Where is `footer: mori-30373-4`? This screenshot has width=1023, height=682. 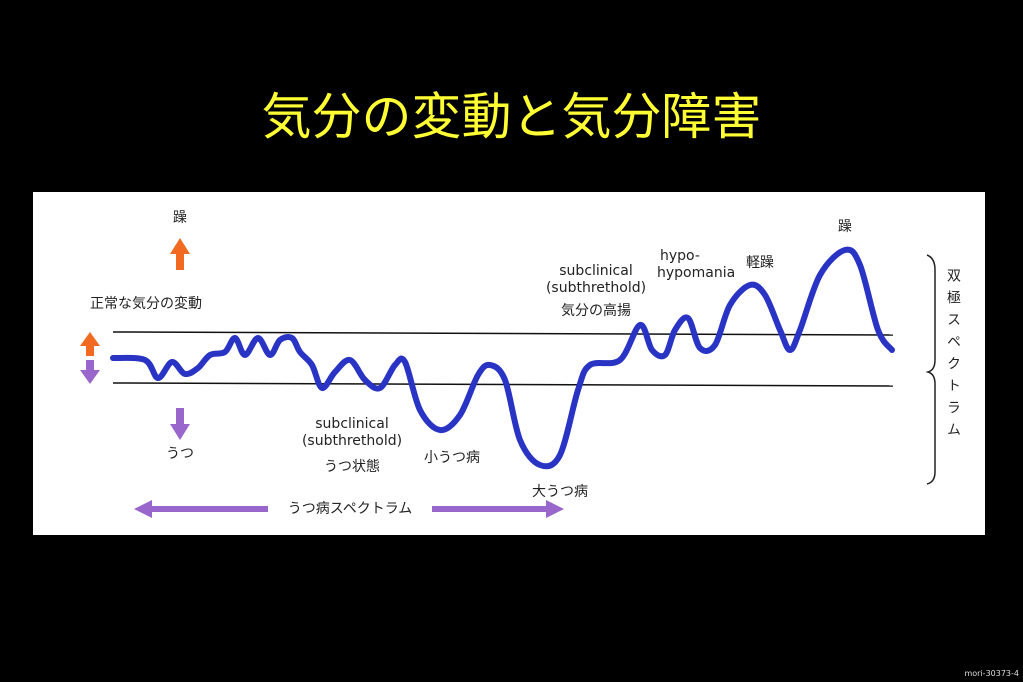 footer: mori-30373-4 is located at coordinates (991, 673).